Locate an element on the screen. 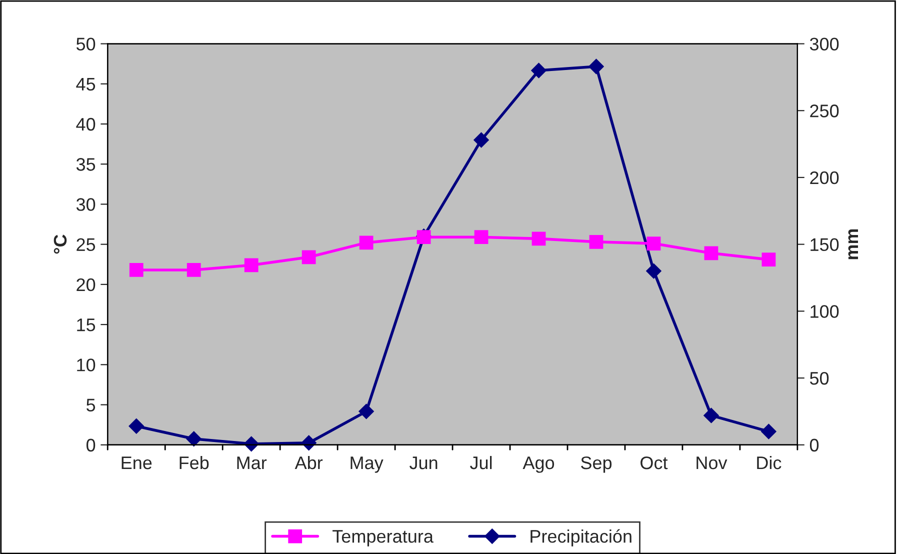  x-tick-label: Mar is located at coordinates (252, 463).